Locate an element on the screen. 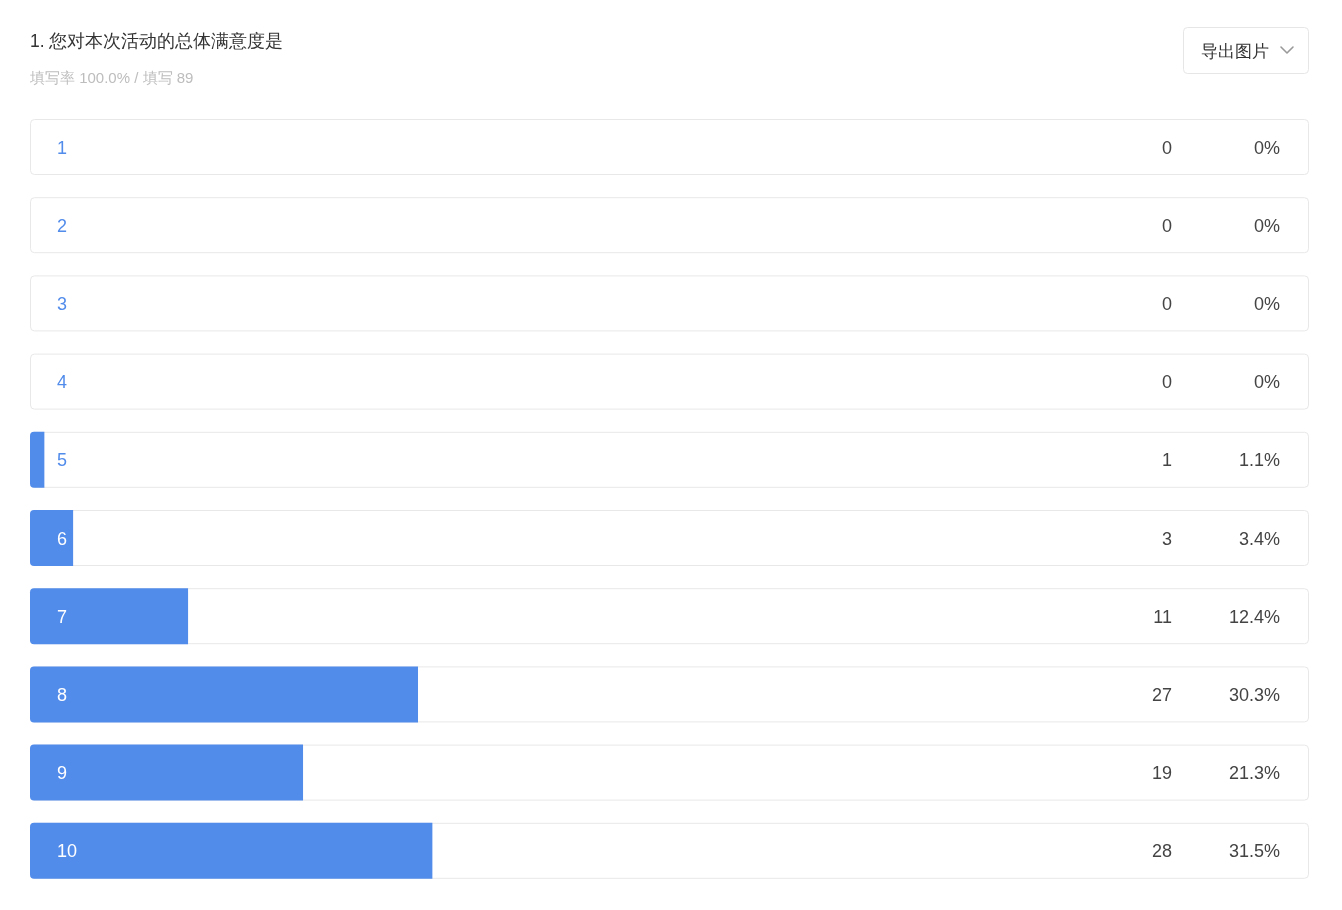 Image resolution: width=1342 pixels, height=910 pixels. data-label: 11 is located at coordinates (1162, 616).